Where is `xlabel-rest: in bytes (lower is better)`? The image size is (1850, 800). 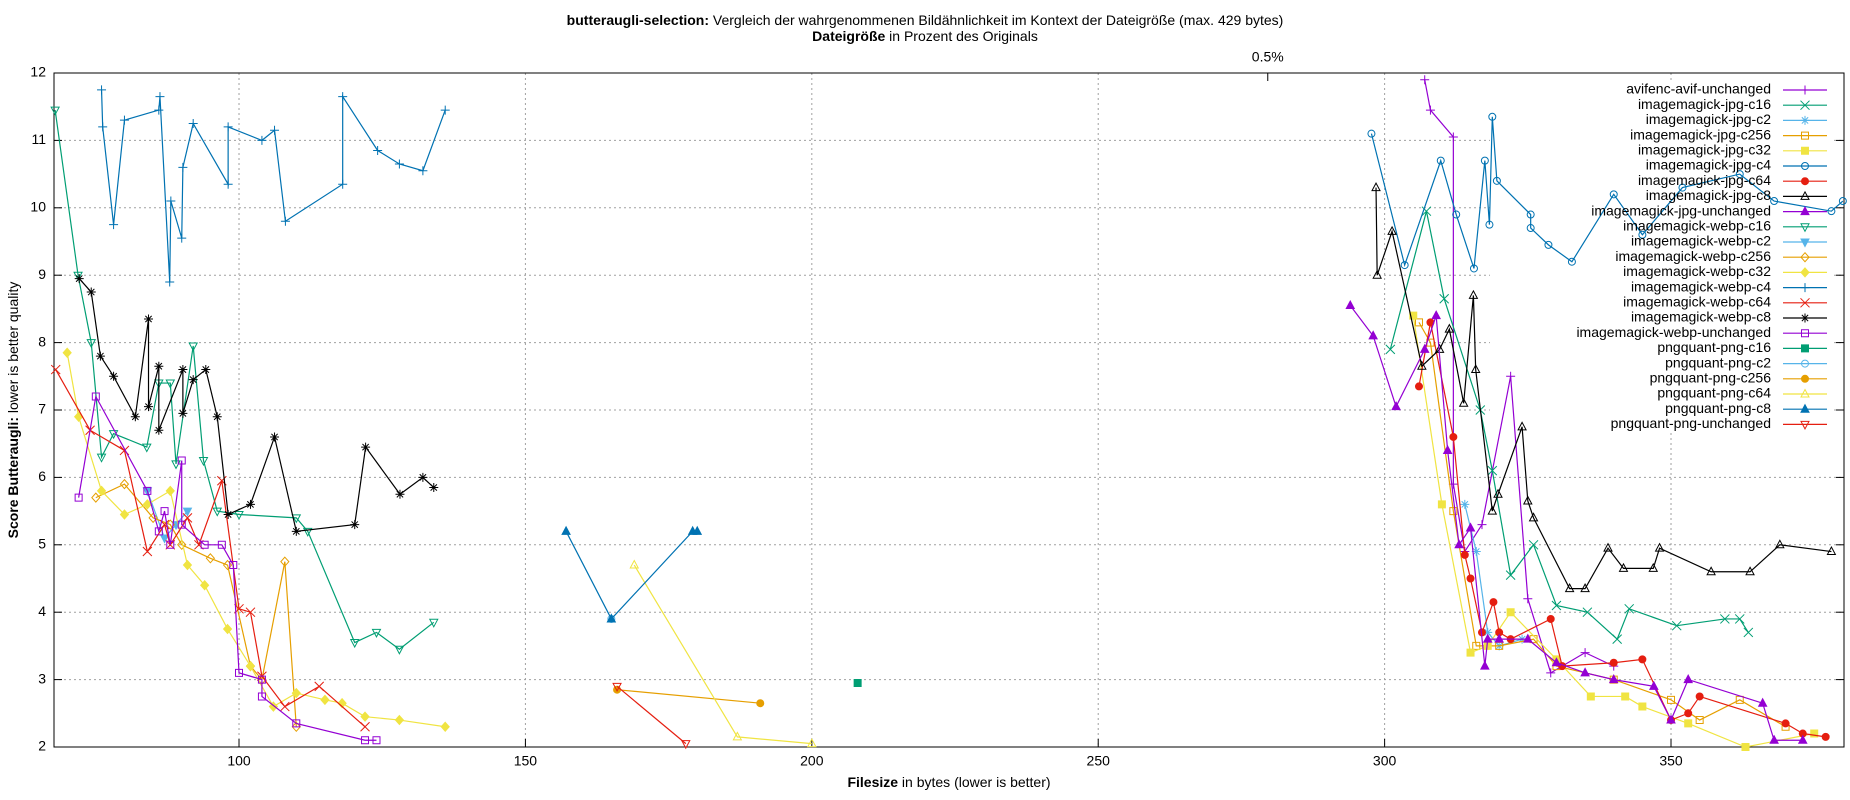
xlabel-rest: in bytes (lower is better) is located at coordinates (974, 782).